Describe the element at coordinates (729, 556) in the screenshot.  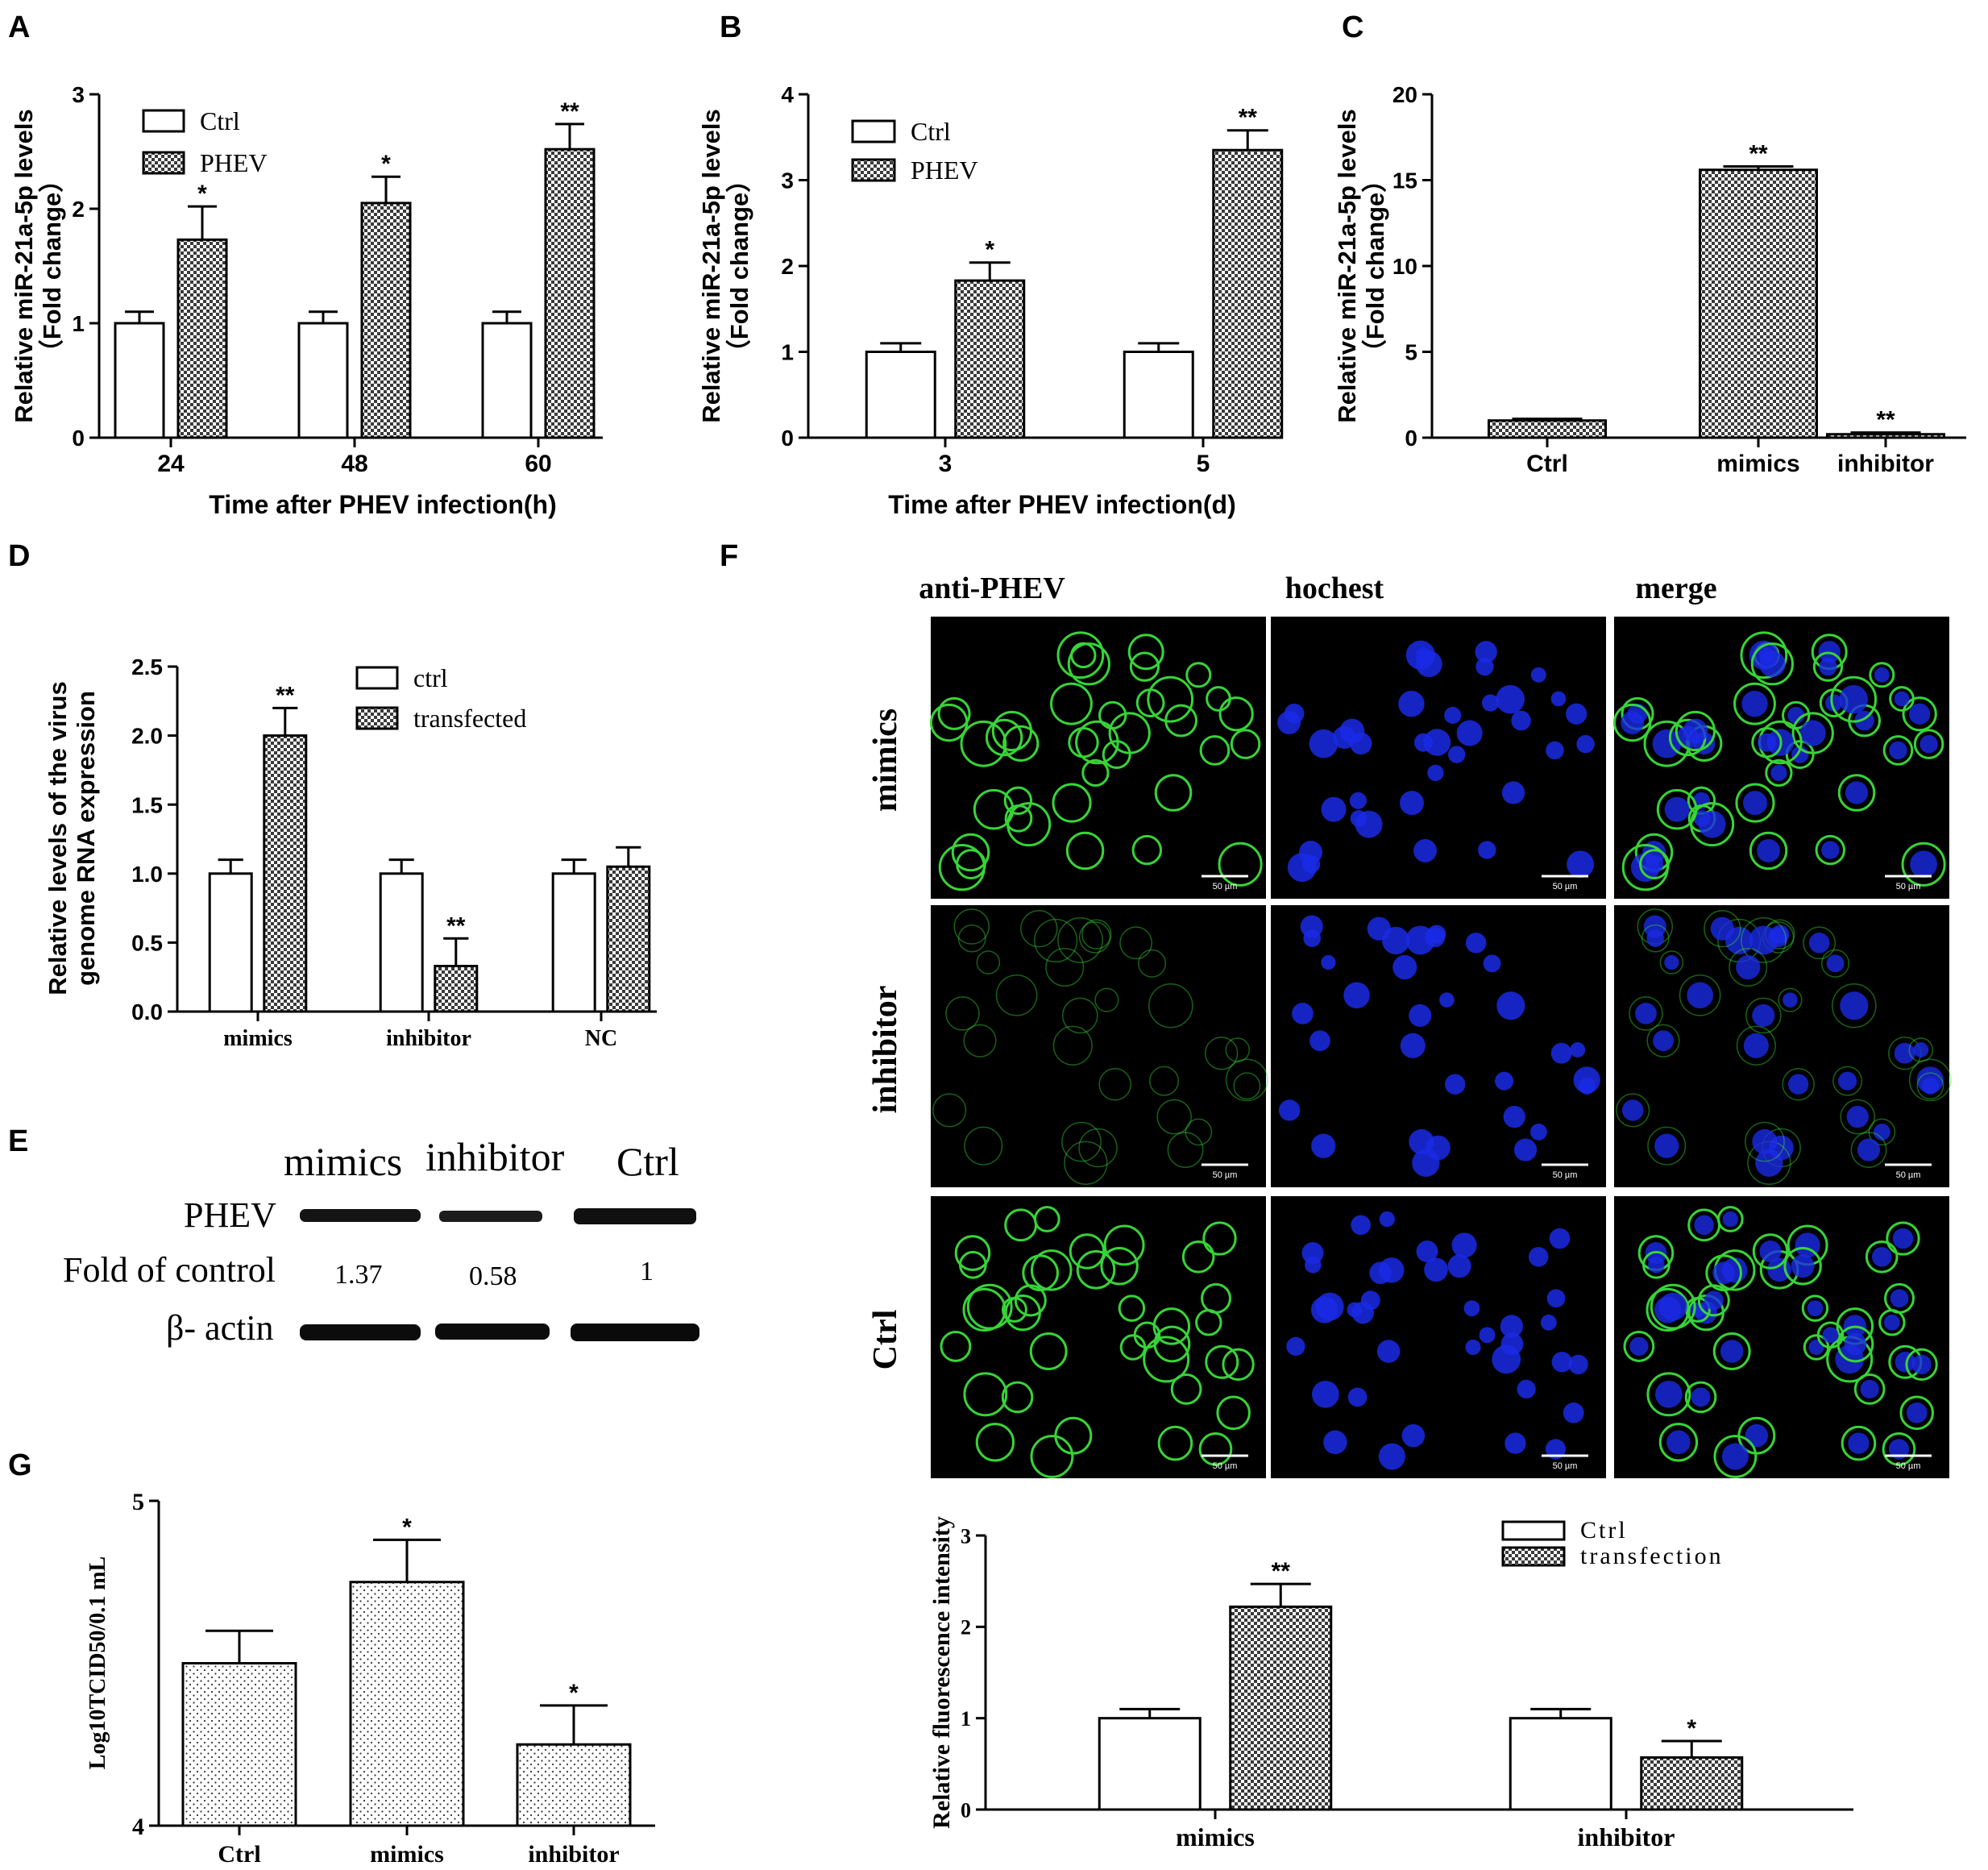
I see `panel-label-f: F` at that location.